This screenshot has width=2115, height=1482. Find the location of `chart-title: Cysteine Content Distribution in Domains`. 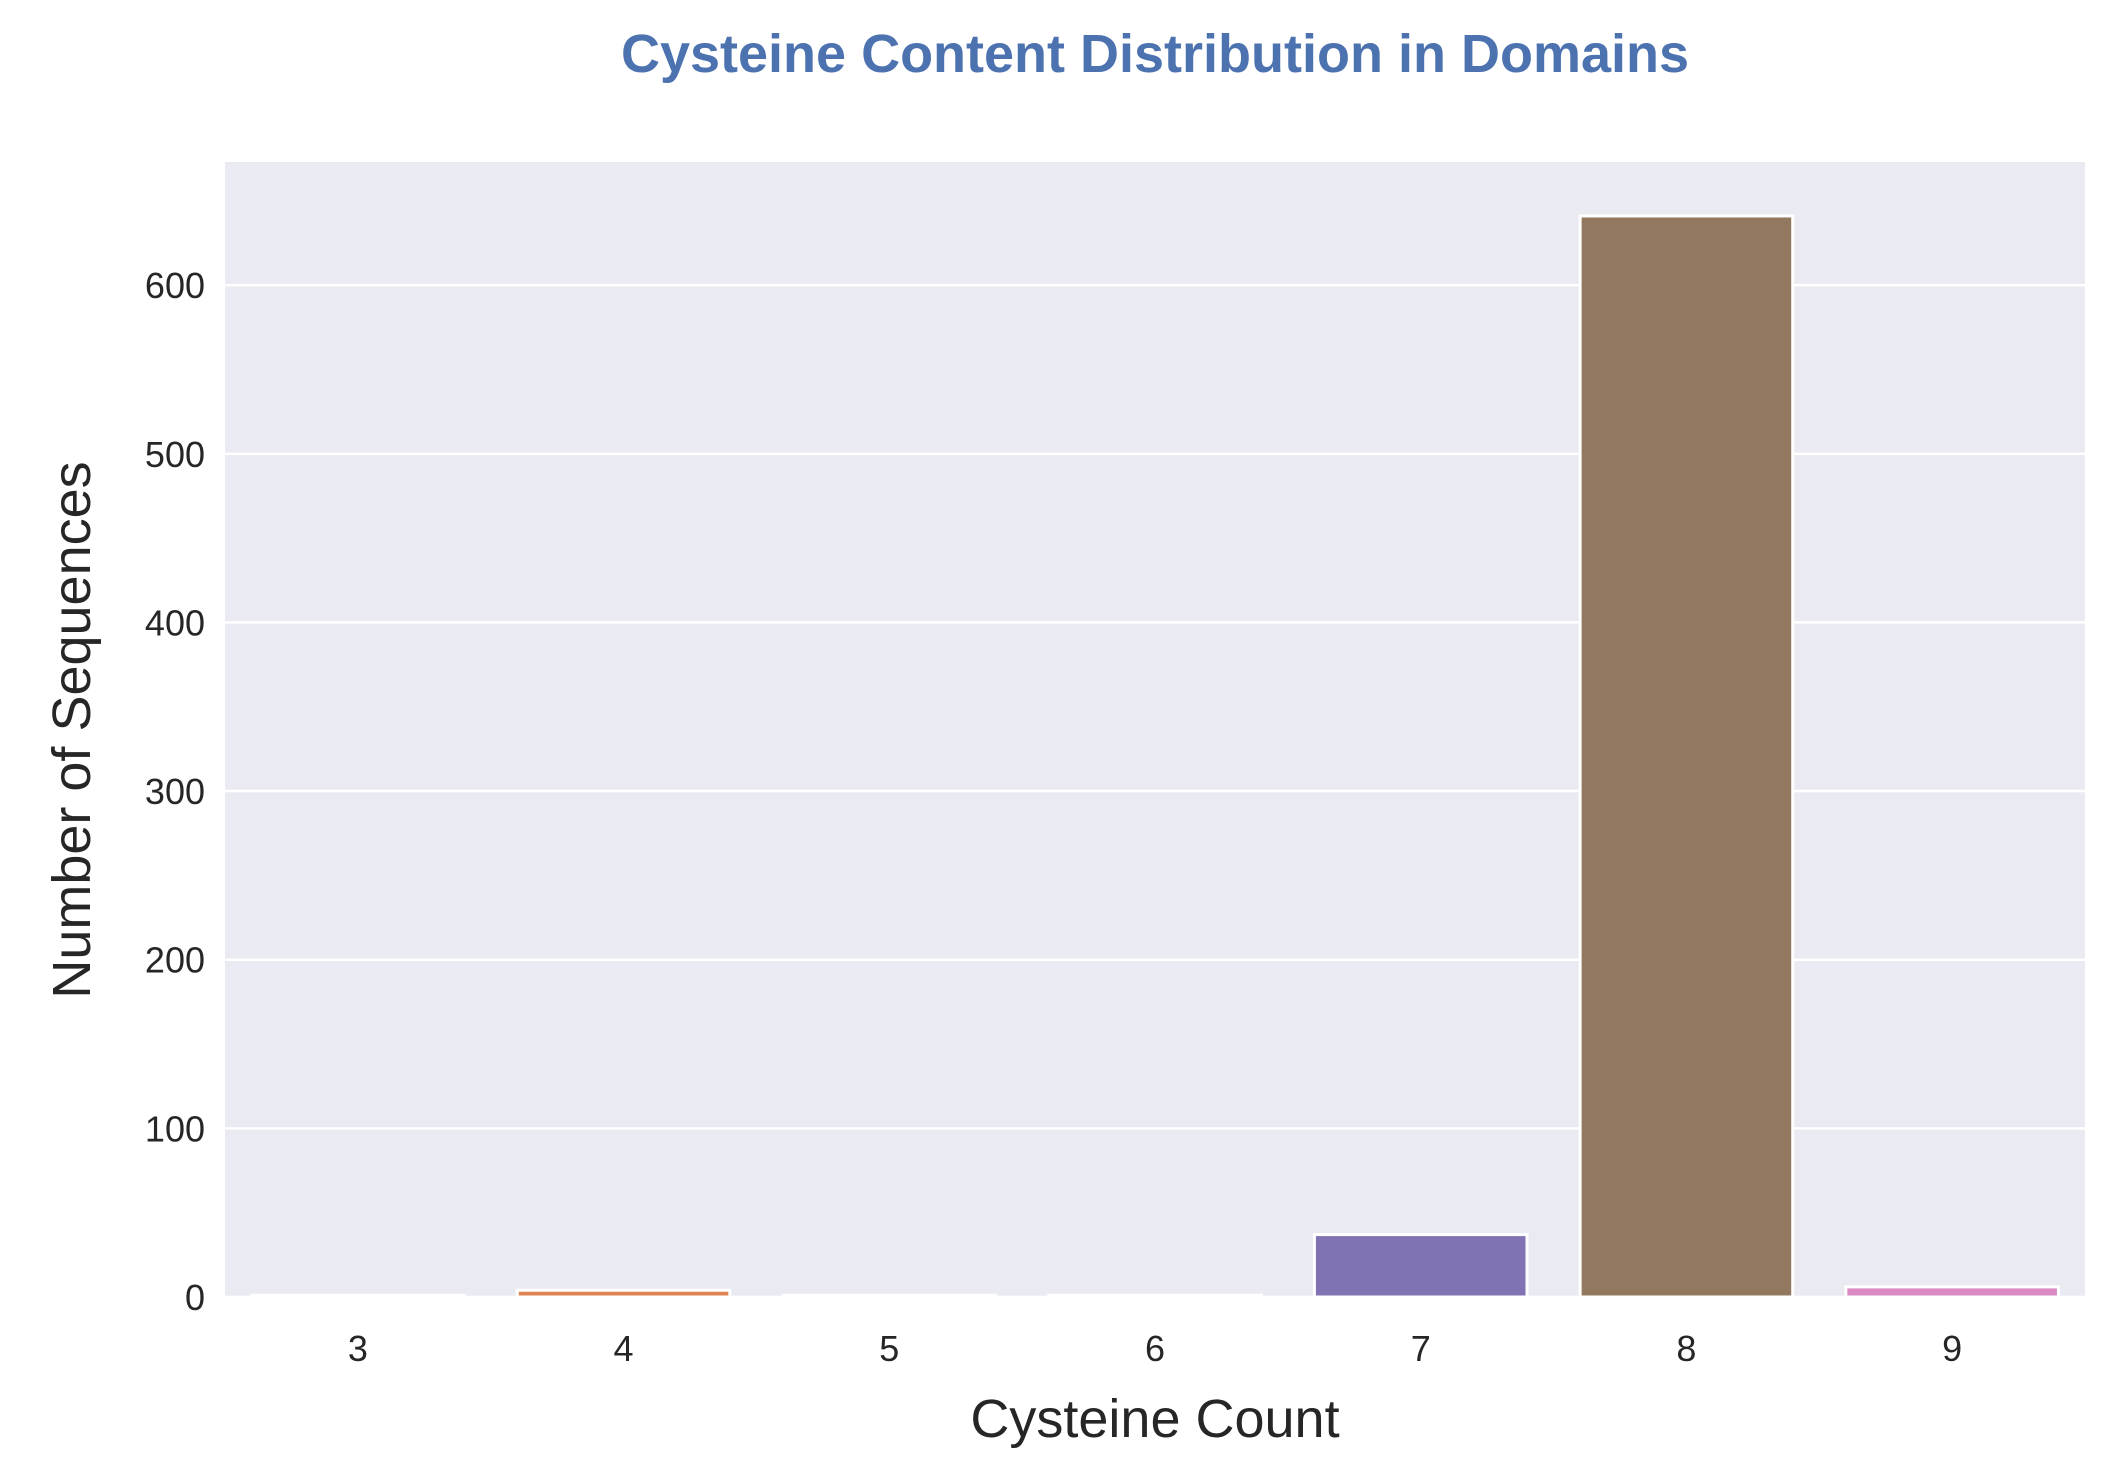

chart-title: Cysteine Content Distribution in Domains is located at coordinates (1155, 54).